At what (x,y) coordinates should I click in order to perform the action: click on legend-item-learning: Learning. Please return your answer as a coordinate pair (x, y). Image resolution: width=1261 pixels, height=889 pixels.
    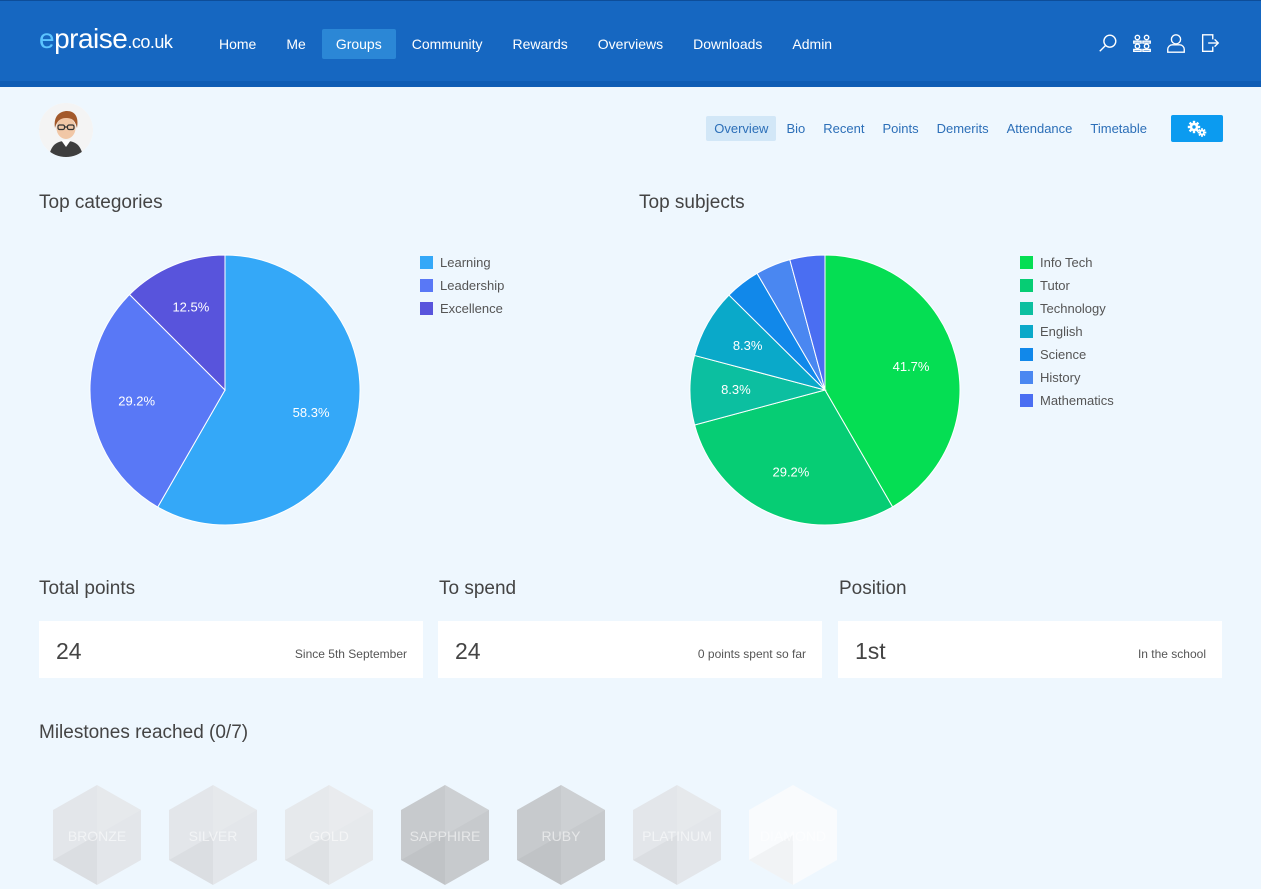
    Looking at the image, I should click on (462, 262).